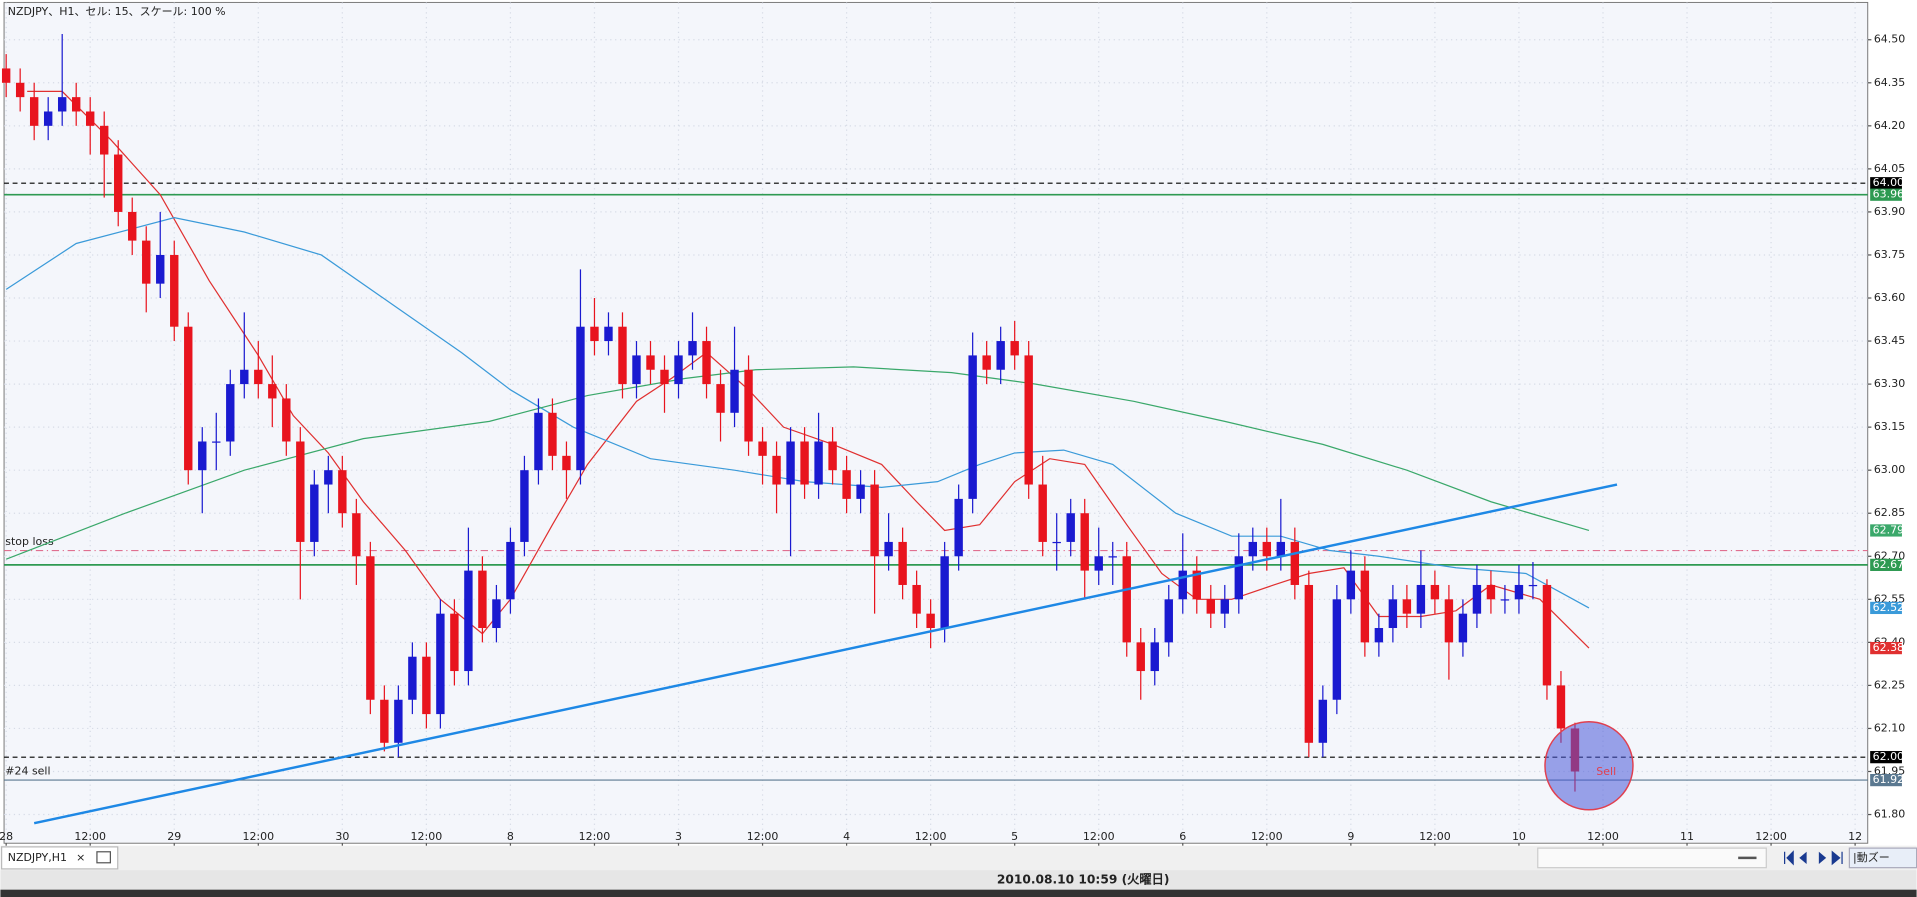 The image size is (1917, 897). I want to click on nav-next, so click(1822, 858).